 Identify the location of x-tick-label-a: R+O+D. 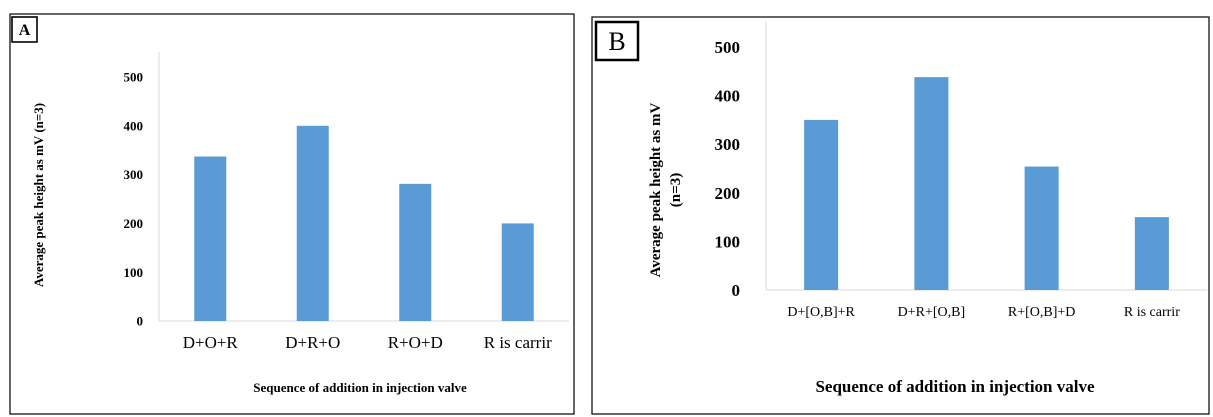
(415, 342).